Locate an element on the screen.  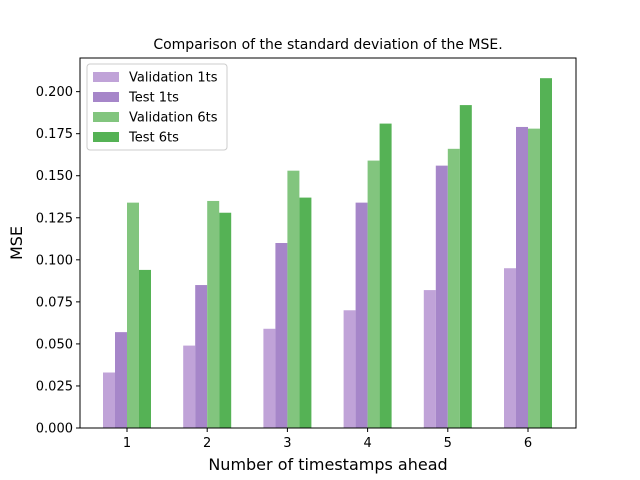
y-tick-label: 0.175 is located at coordinates (54, 134).